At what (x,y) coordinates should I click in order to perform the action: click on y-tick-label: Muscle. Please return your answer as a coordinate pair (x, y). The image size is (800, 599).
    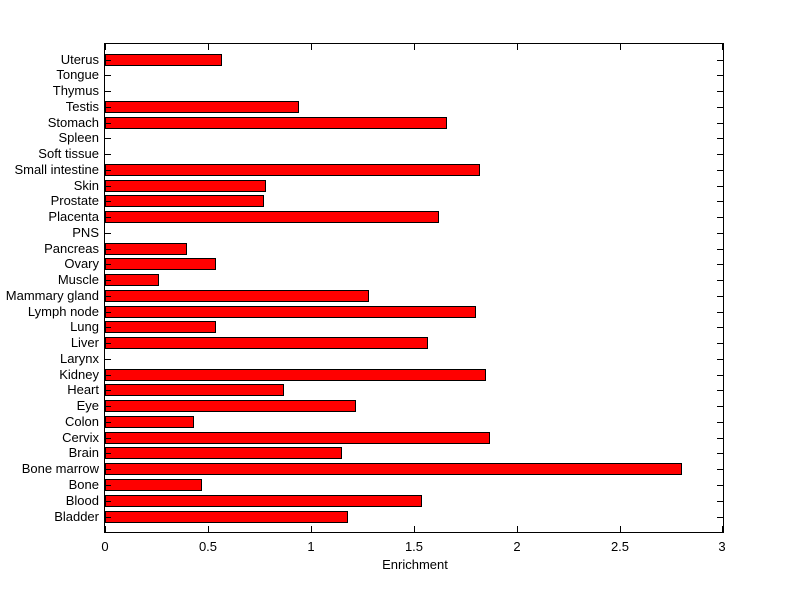
    Looking at the image, I should click on (78, 279).